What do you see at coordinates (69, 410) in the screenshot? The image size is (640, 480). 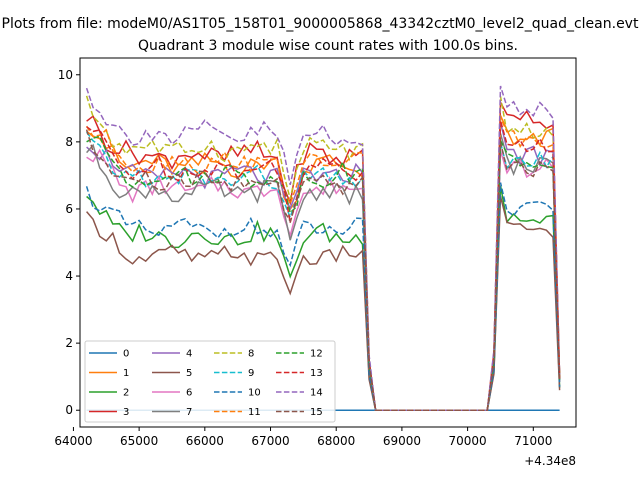 I see `y-tick-label: 0` at bounding box center [69, 410].